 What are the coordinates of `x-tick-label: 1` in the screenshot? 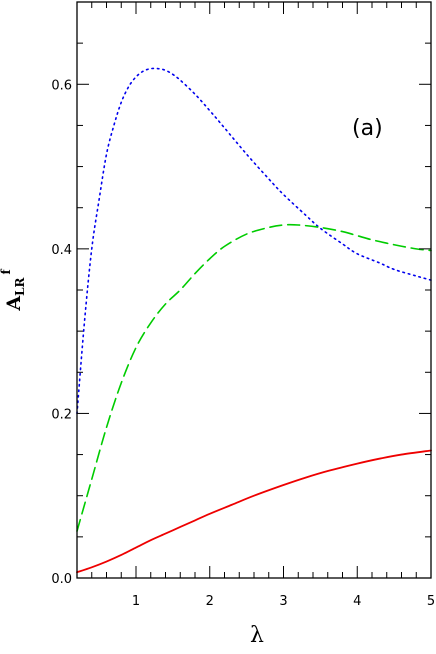 It's located at (136, 601).